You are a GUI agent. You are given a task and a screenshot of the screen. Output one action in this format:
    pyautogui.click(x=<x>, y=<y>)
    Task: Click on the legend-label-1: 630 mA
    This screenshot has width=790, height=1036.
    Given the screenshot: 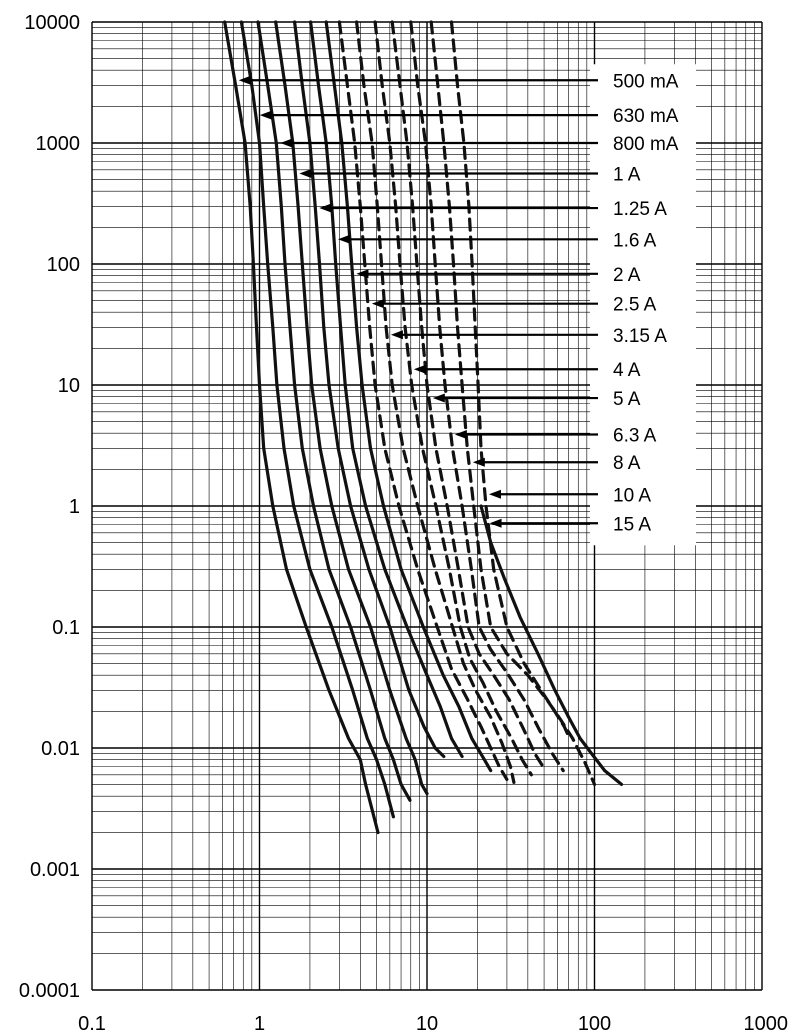 What is the action you would take?
    pyautogui.click(x=646, y=116)
    